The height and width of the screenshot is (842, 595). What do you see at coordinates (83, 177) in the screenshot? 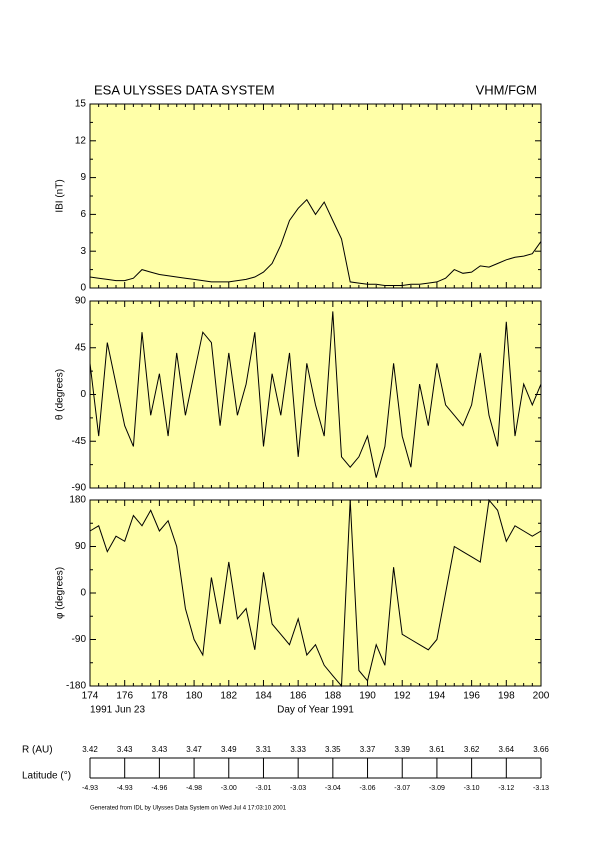
I see `y-tick-label: 9` at bounding box center [83, 177].